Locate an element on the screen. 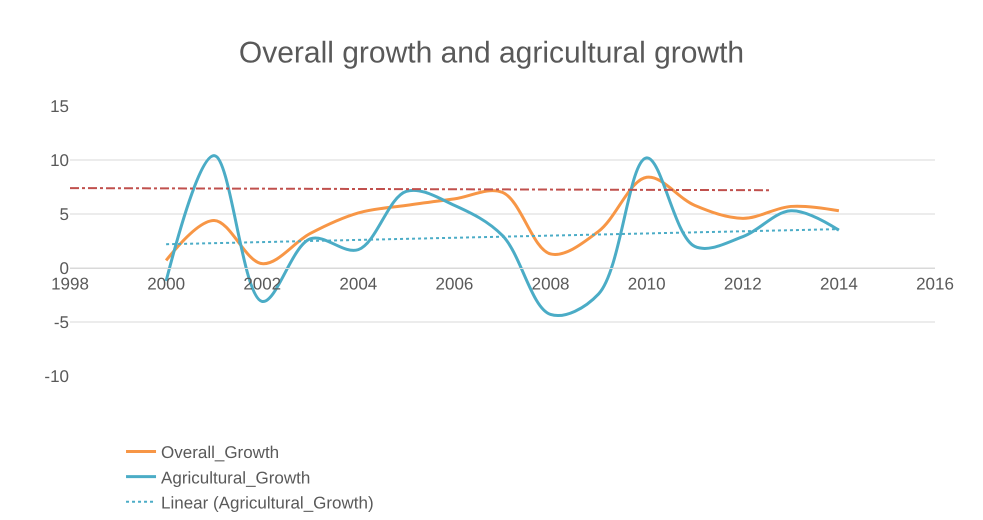  line-series is located at coordinates (502, 221).